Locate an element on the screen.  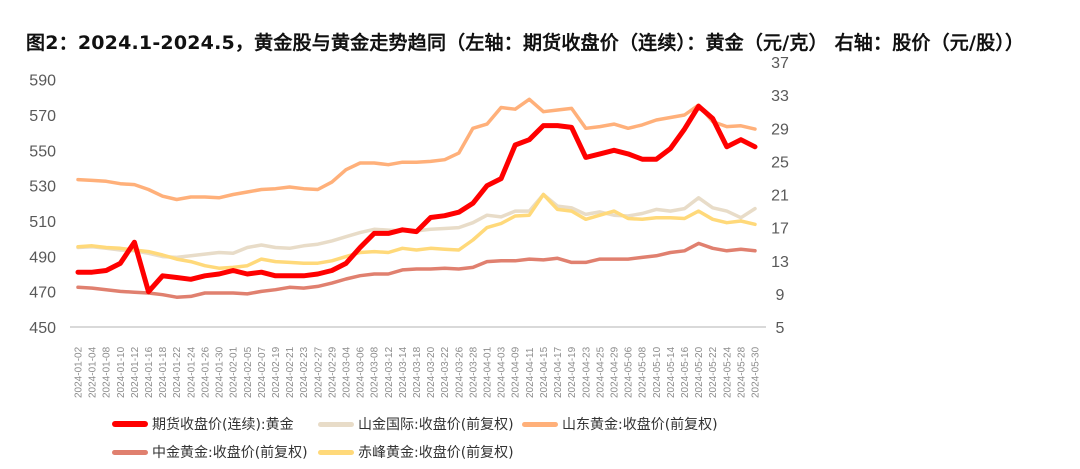
x-tick-label: 2024-01-24 is located at coordinates (191, 372).